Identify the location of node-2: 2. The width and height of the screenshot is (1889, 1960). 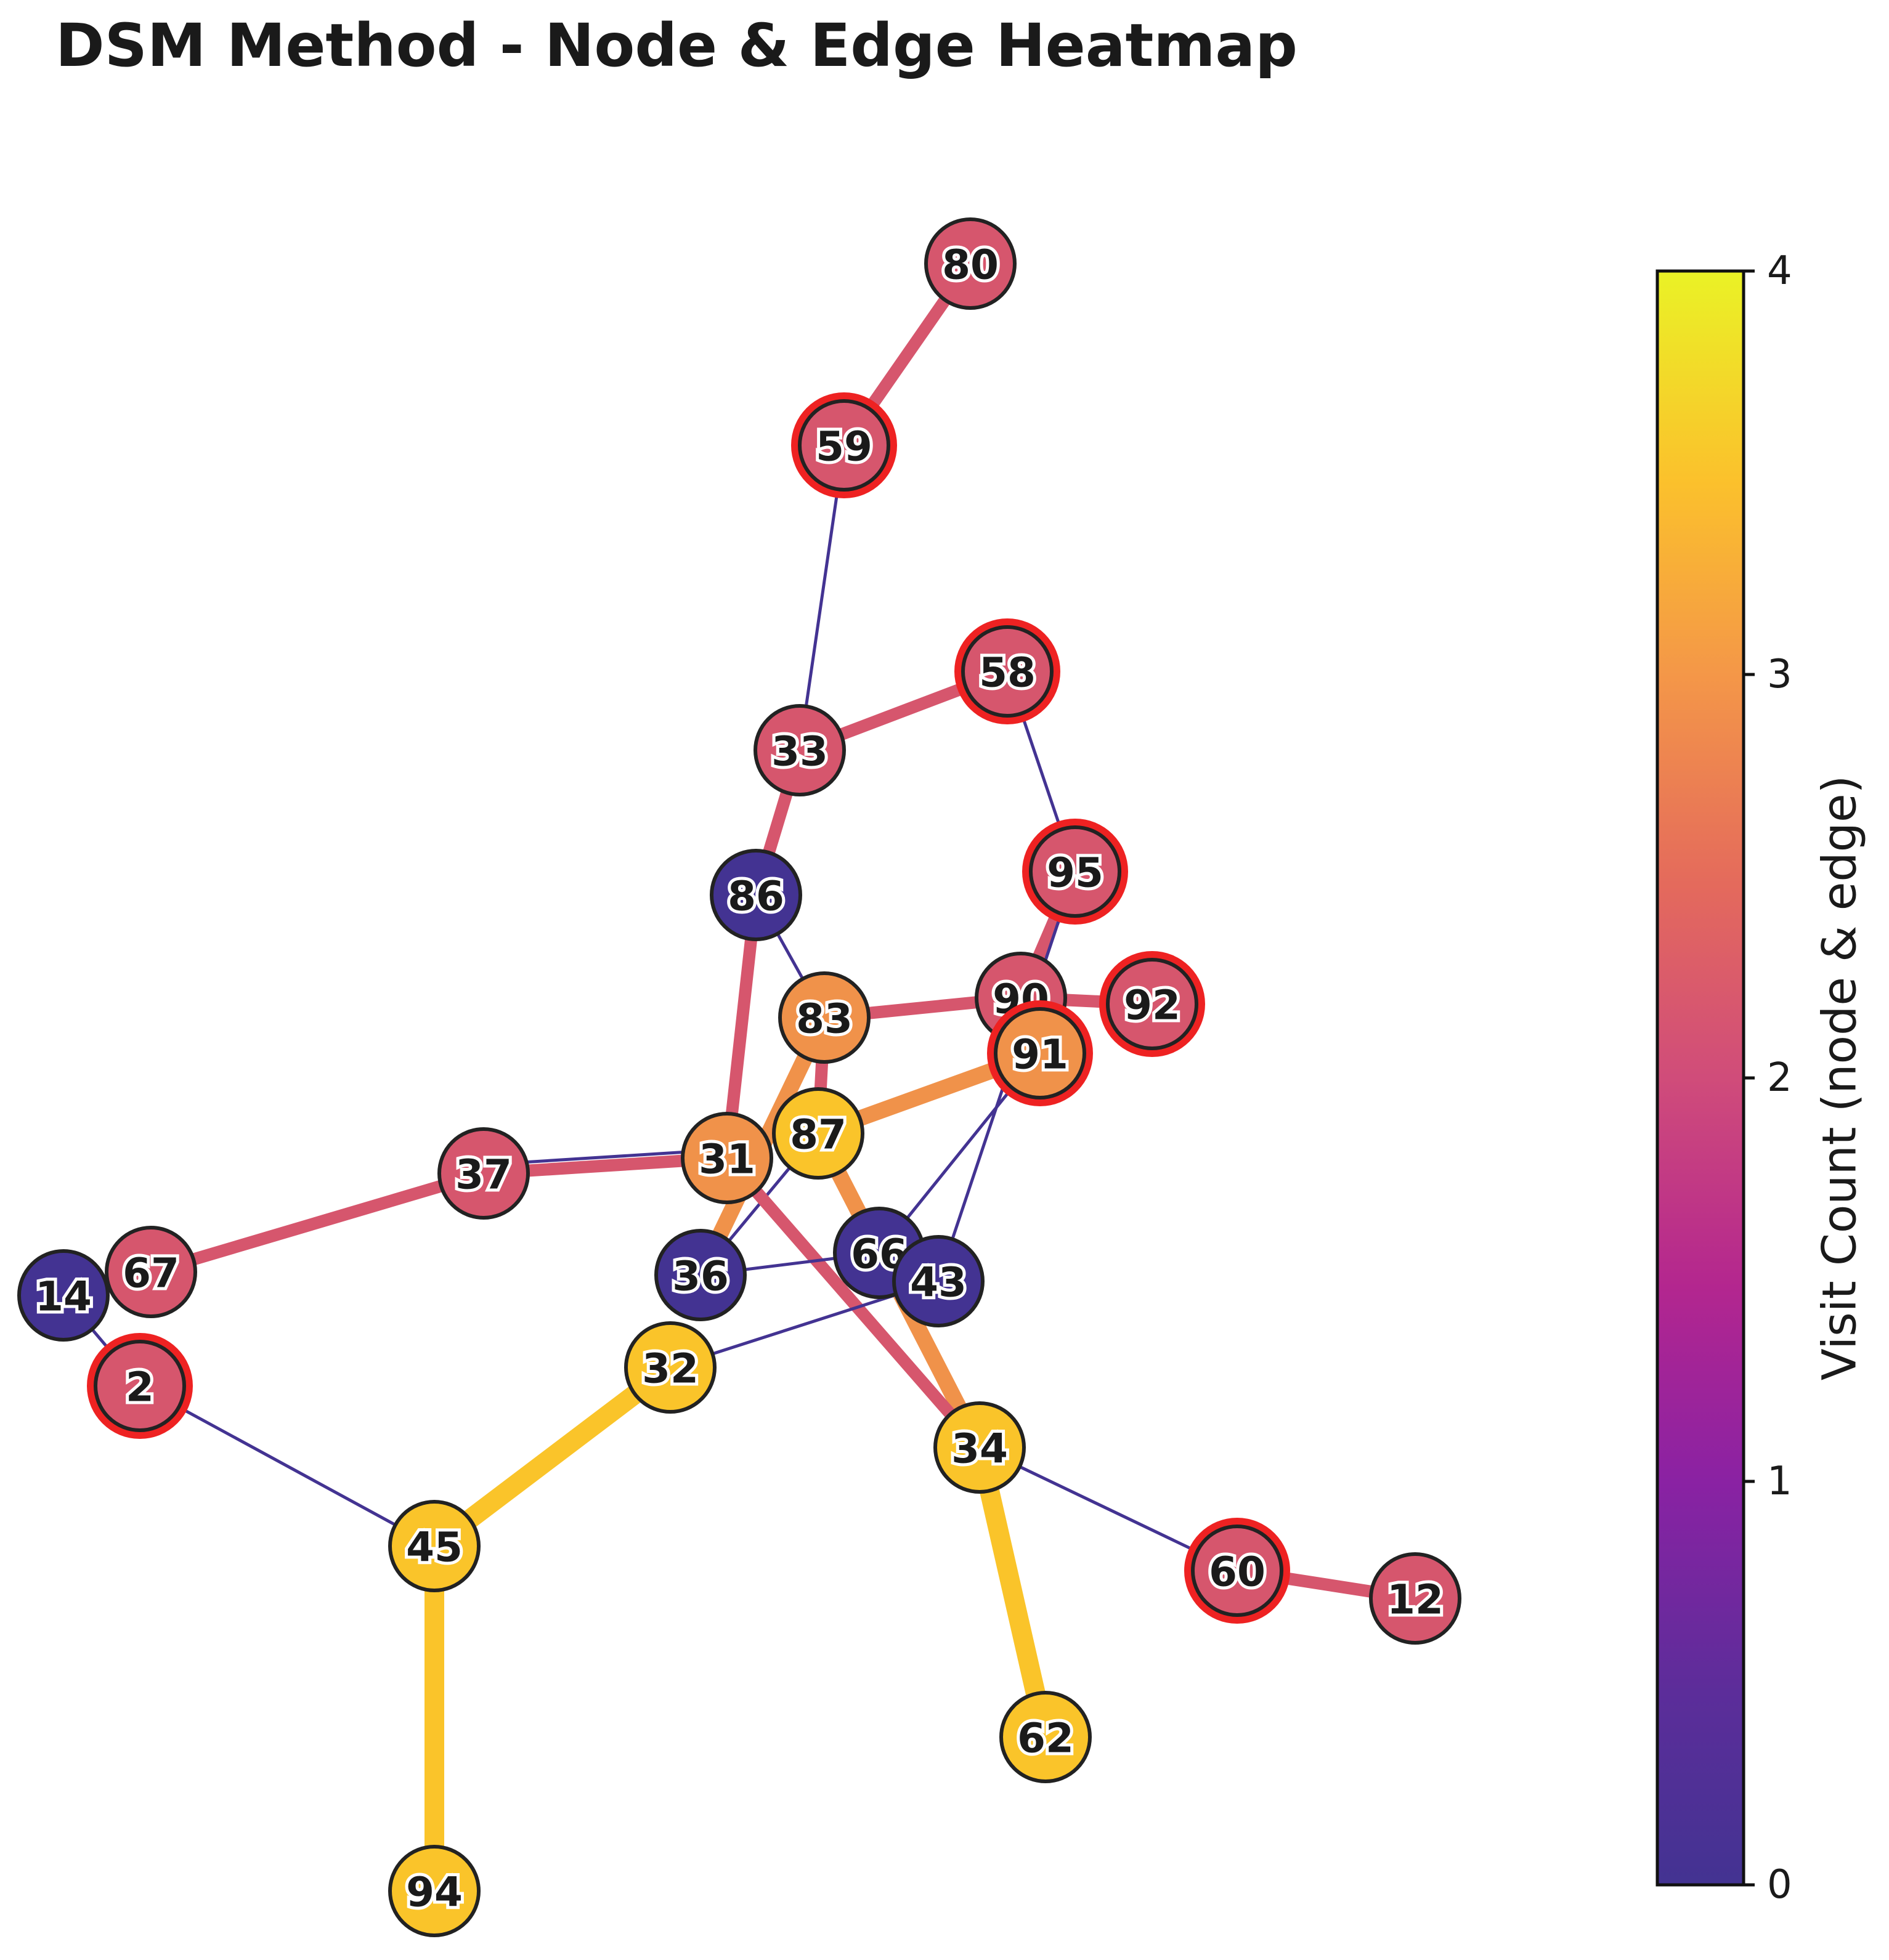
(140, 1386).